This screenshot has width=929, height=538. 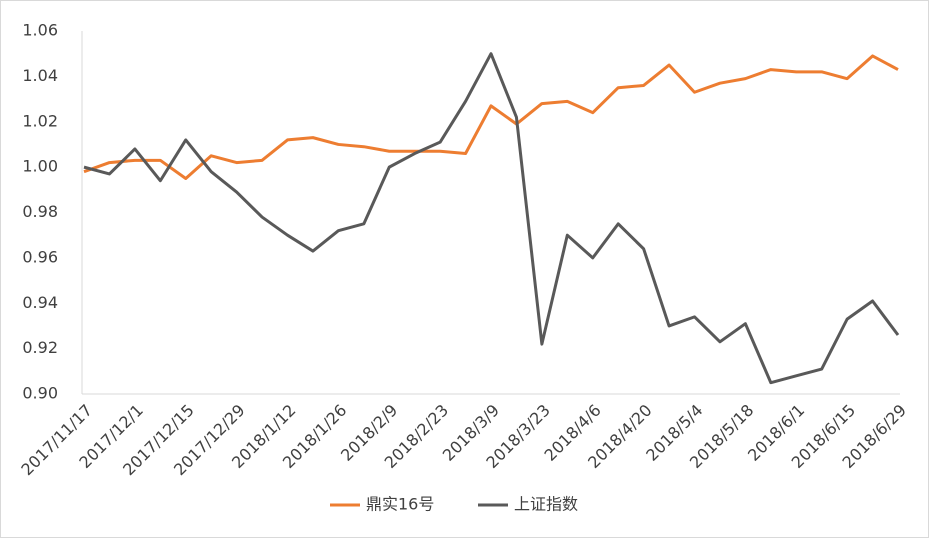 What do you see at coordinates (40, 30) in the screenshot?
I see `y-tick-label: 1.06` at bounding box center [40, 30].